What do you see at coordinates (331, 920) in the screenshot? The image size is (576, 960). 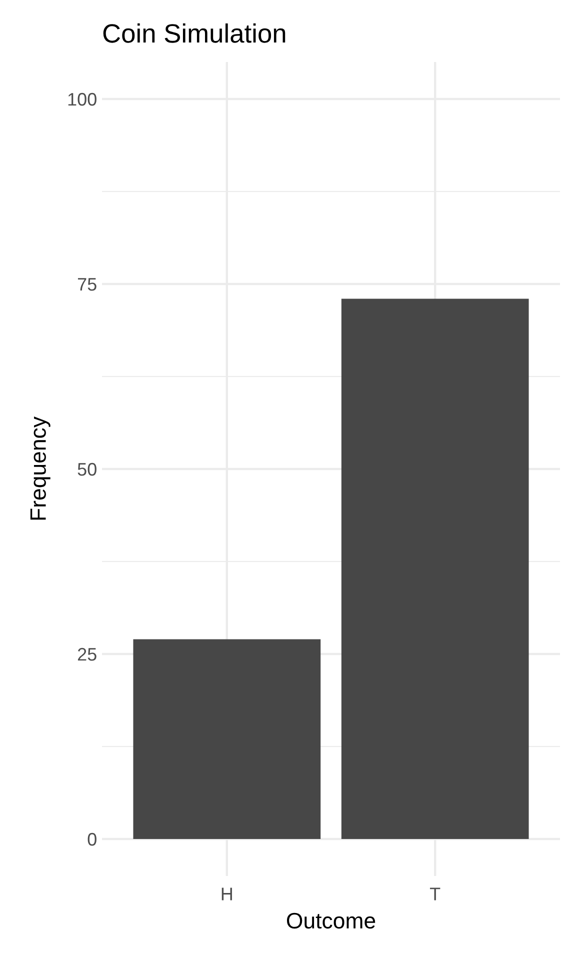 I see `x-axis-title: Outcome` at bounding box center [331, 920].